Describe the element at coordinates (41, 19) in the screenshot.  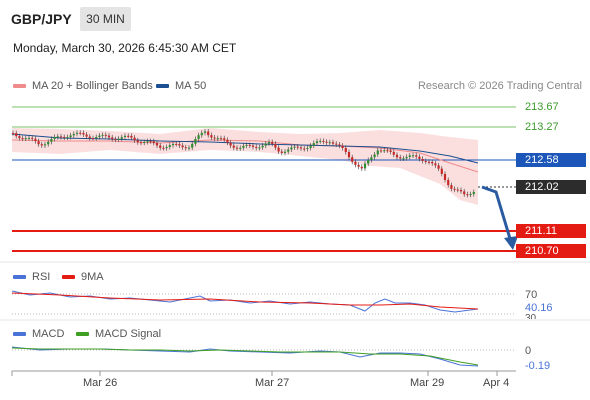
I see `symbol-title: GBP/JPY` at that location.